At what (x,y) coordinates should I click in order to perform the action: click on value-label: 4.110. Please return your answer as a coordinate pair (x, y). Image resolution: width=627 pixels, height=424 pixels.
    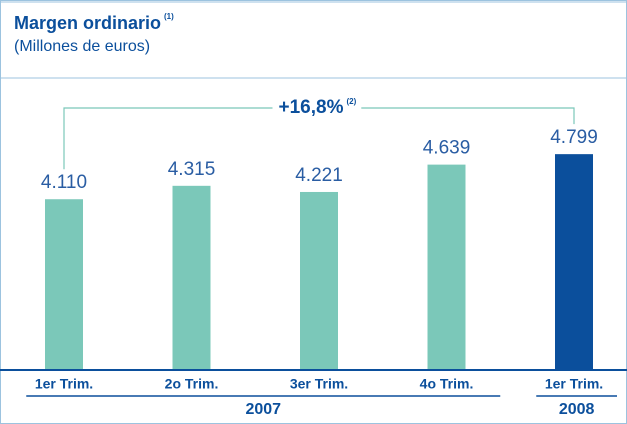
    Looking at the image, I should click on (64, 182).